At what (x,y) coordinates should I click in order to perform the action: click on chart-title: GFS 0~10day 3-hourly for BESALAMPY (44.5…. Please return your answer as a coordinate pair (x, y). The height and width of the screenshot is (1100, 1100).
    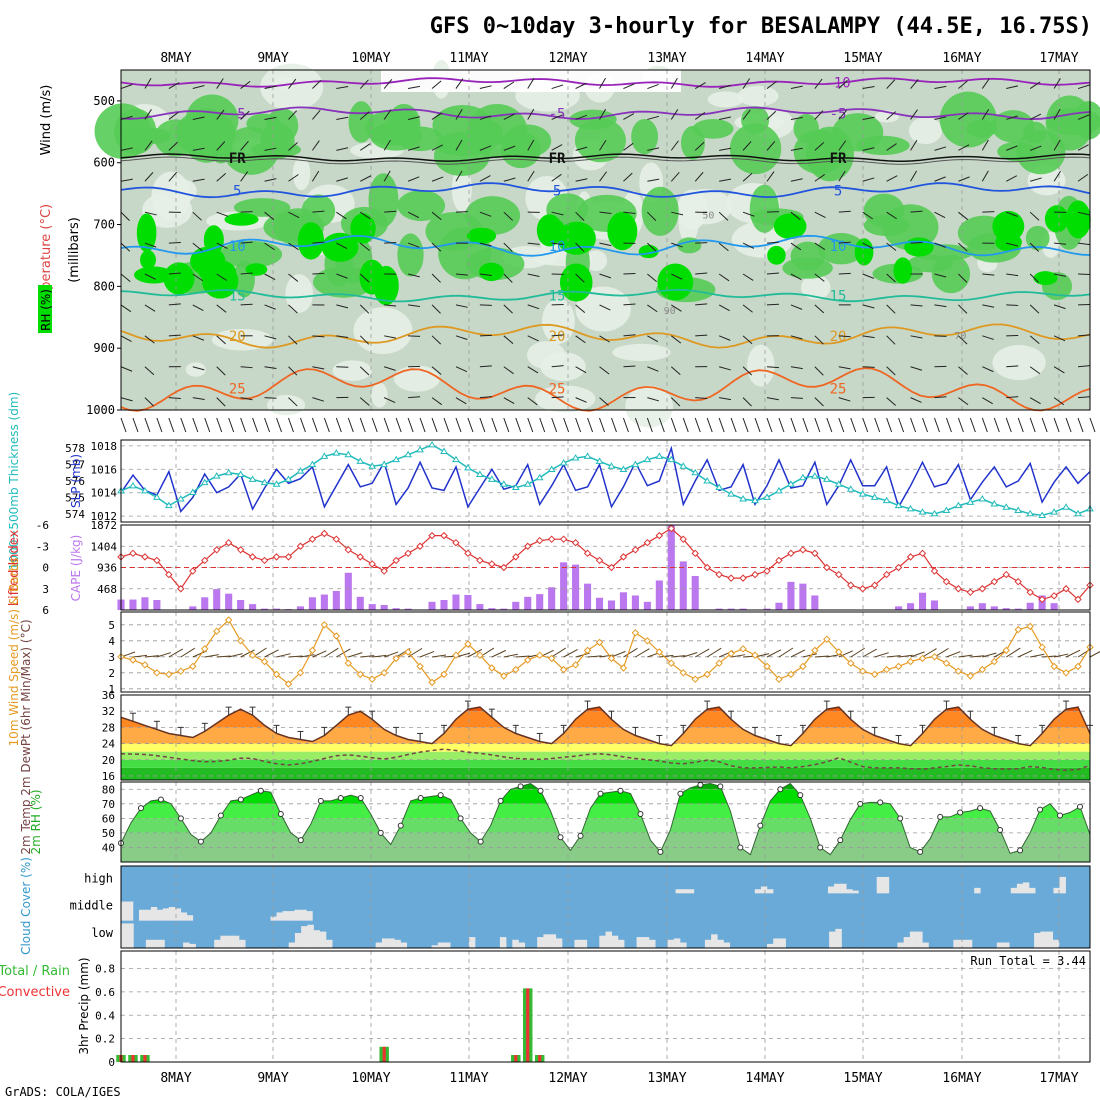
    Looking at the image, I should click on (761, 26).